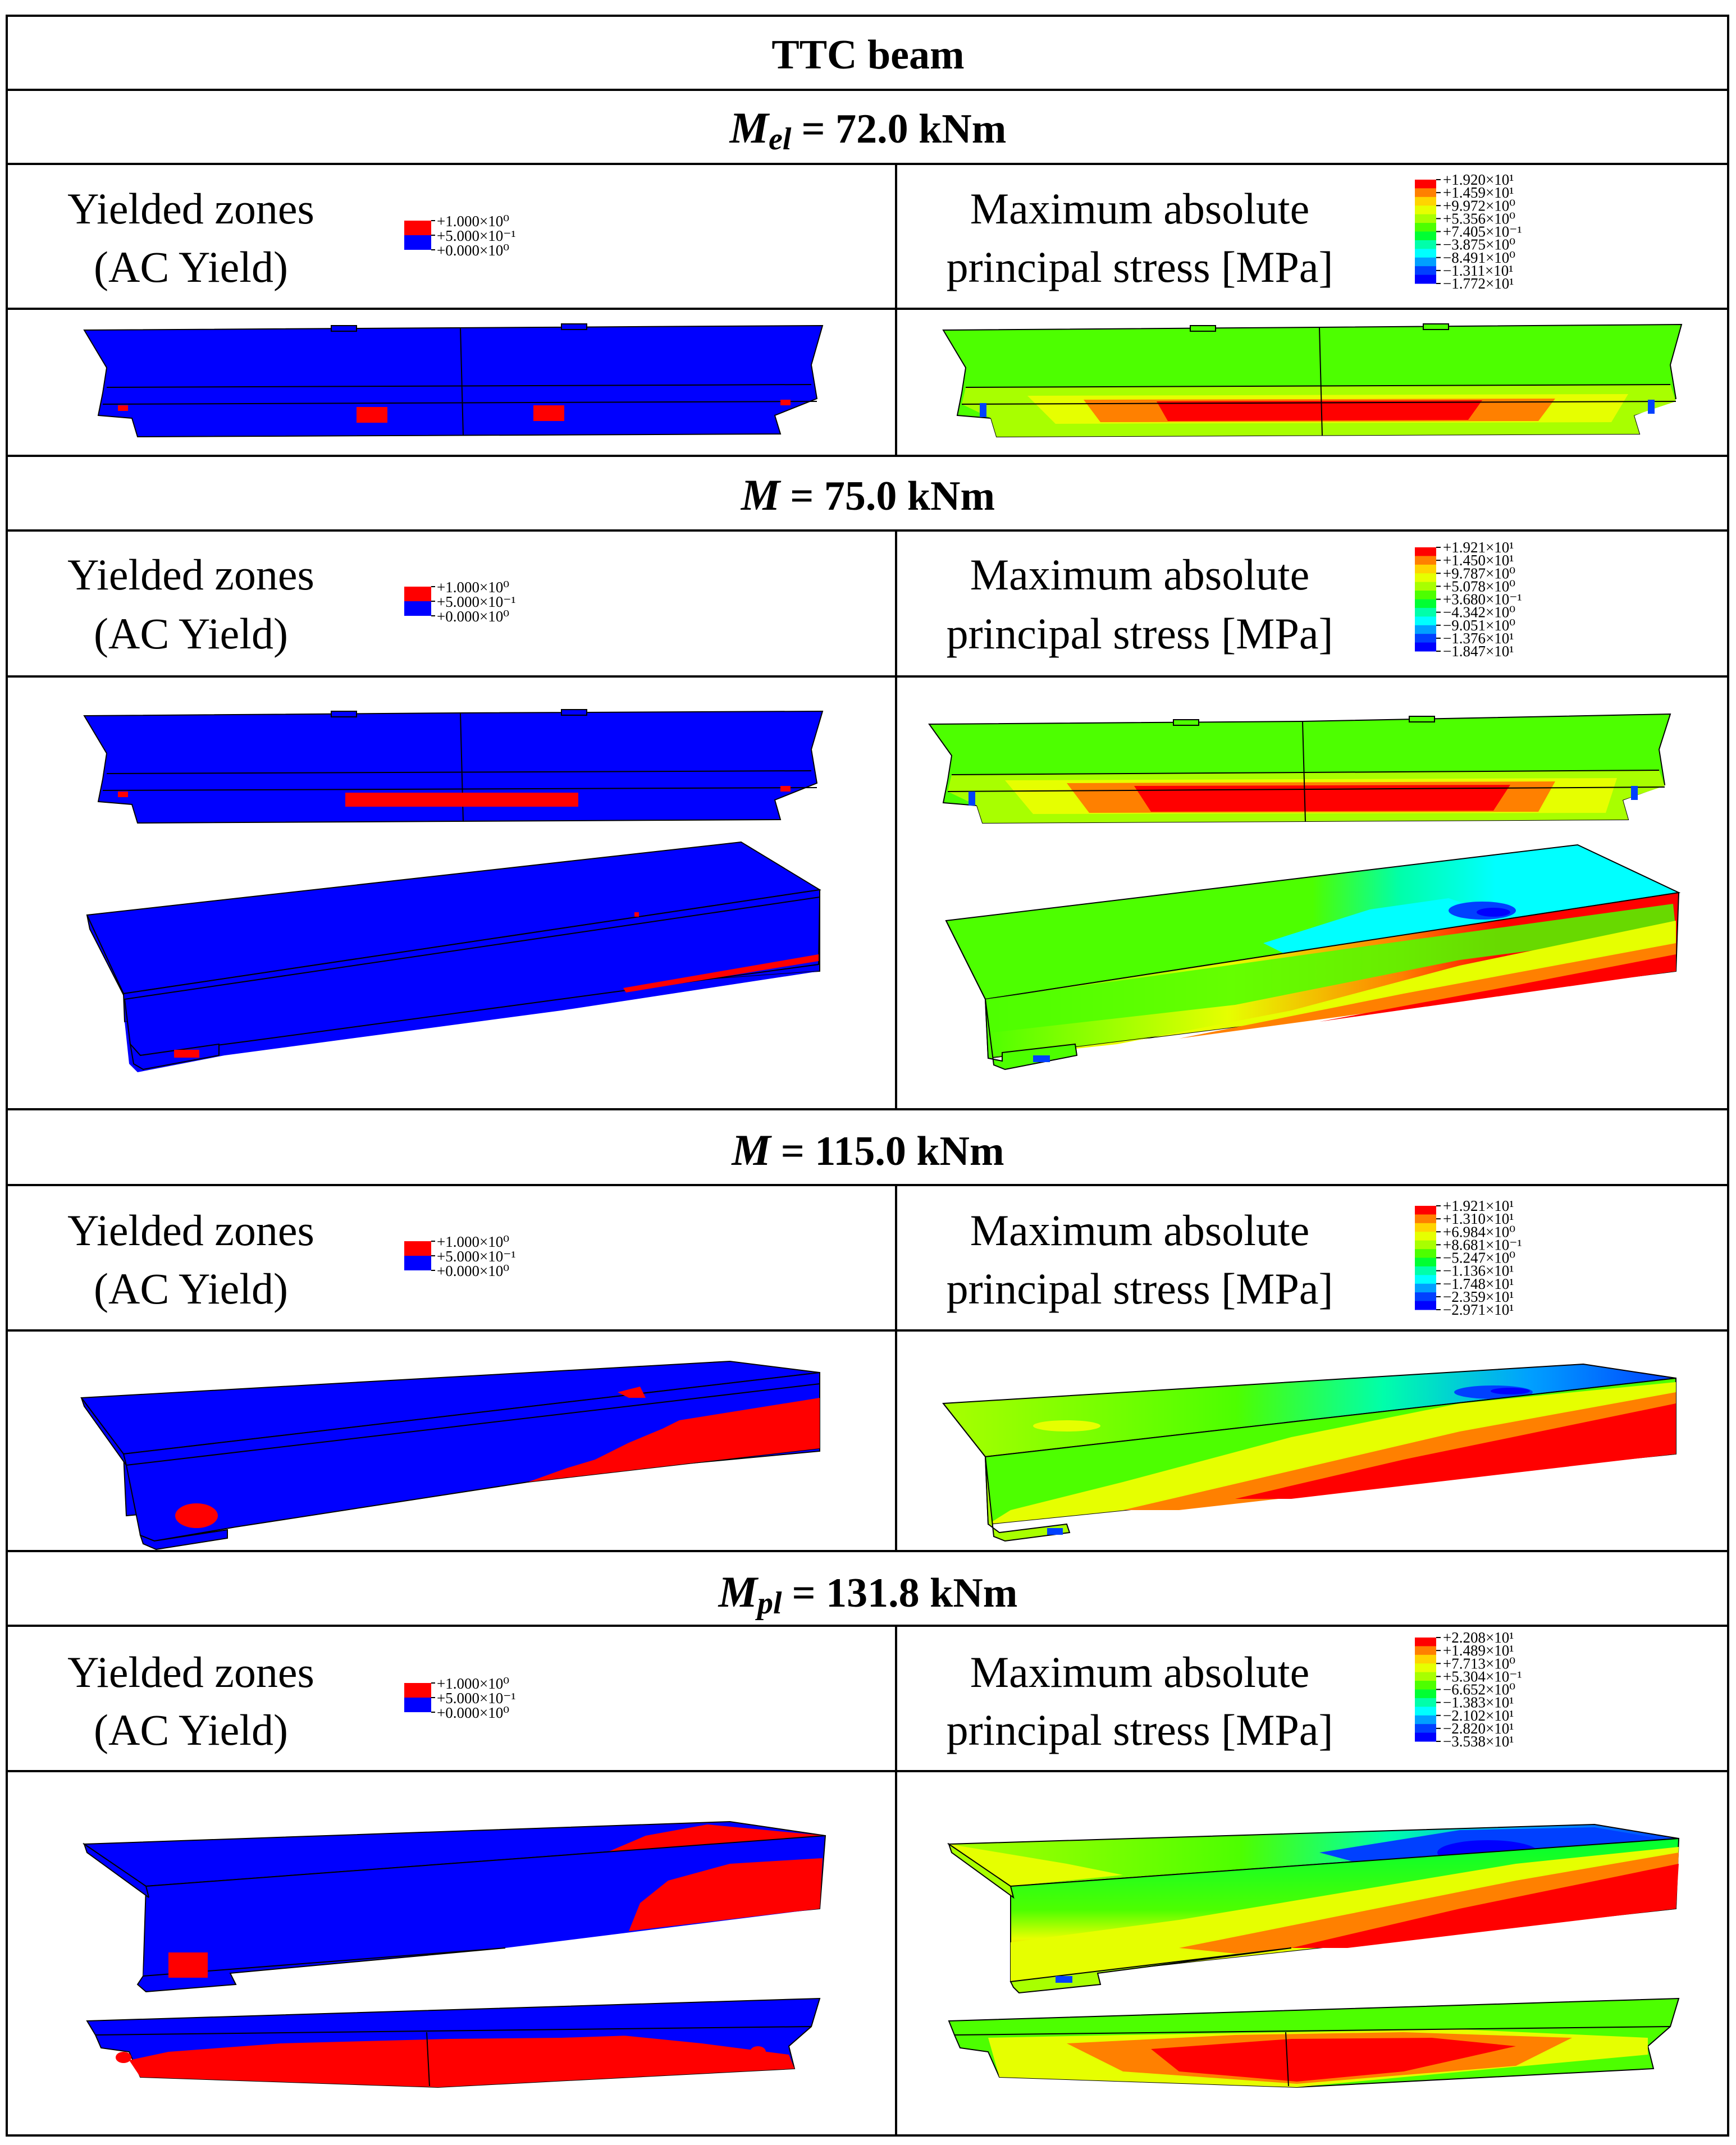  What do you see at coordinates (1479, 284) in the screenshot?
I see `stress-legend-label: −1.772×10¹` at bounding box center [1479, 284].